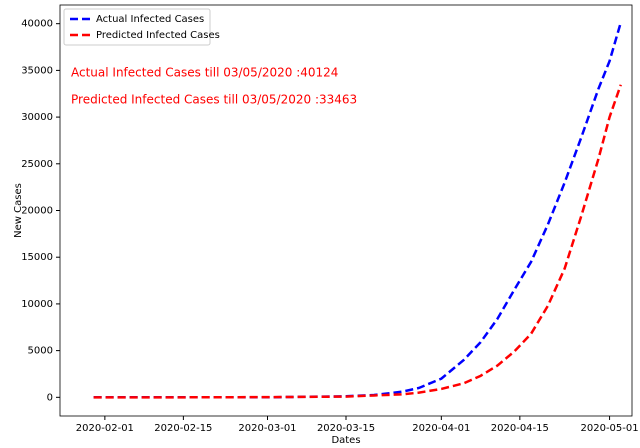 The height and width of the screenshot is (448, 640). Describe the element at coordinates (50, 397) in the screenshot. I see `y-tick-label: 0` at that location.